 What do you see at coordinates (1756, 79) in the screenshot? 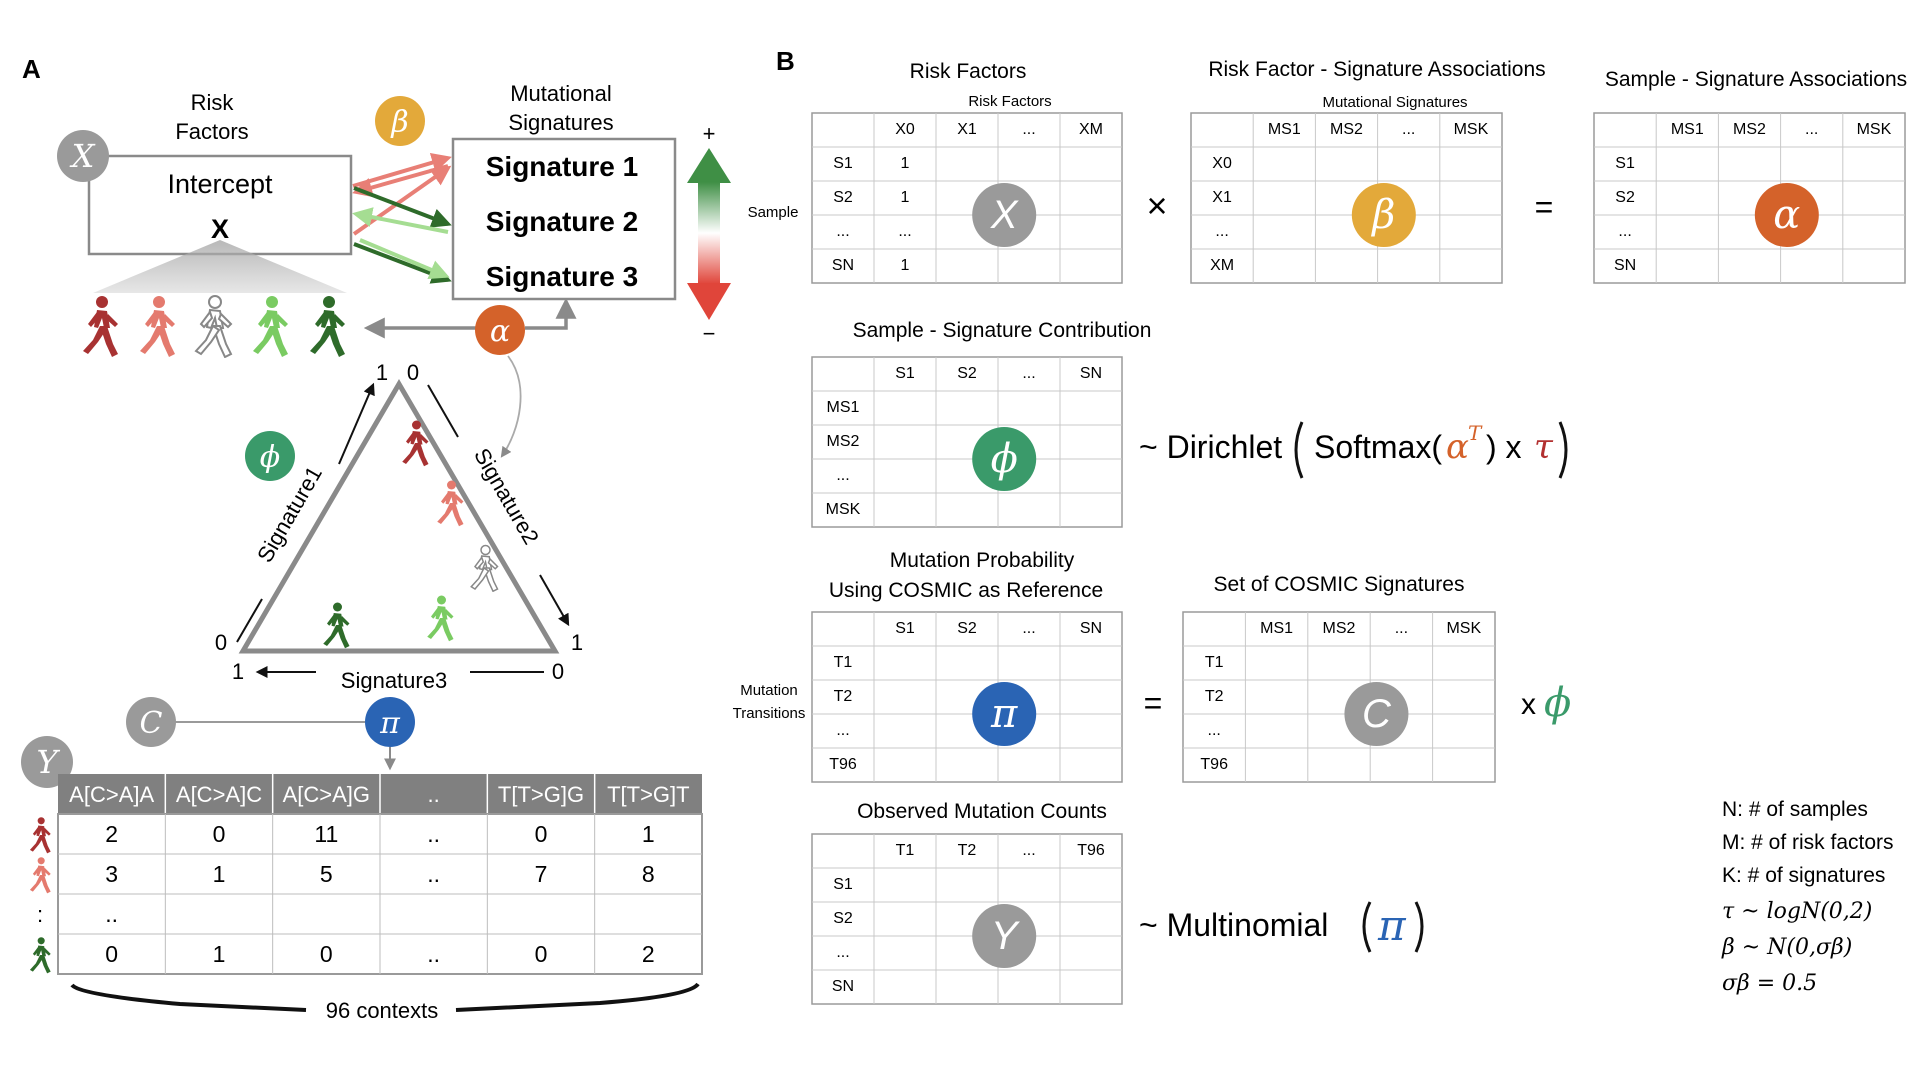
I see `sample-sig-matrix-title: Sample - Signature Associations` at bounding box center [1756, 79].